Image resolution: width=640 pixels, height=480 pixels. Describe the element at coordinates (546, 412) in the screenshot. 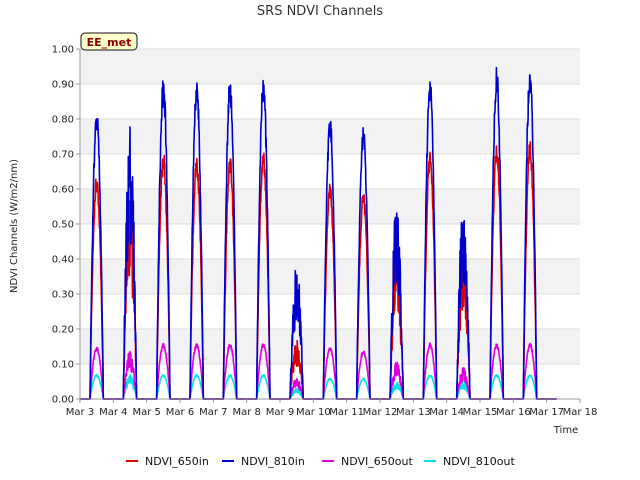

I see `x-tick-label: Mar 17` at that location.